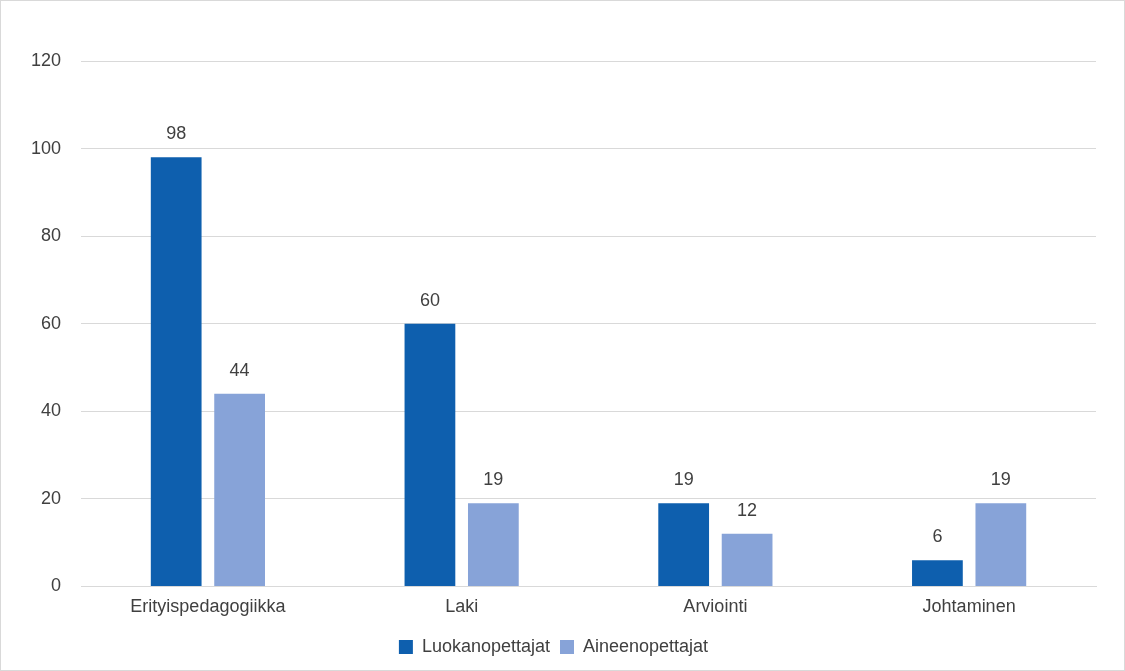 This screenshot has width=1125, height=671. Describe the element at coordinates (51, 235) in the screenshot. I see `y-tick-label: 80` at that location.